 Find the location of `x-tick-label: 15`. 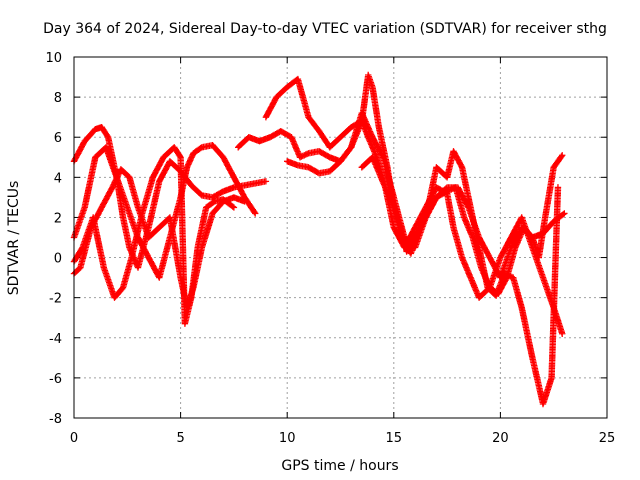

x-tick-label: 15 is located at coordinates (394, 438).